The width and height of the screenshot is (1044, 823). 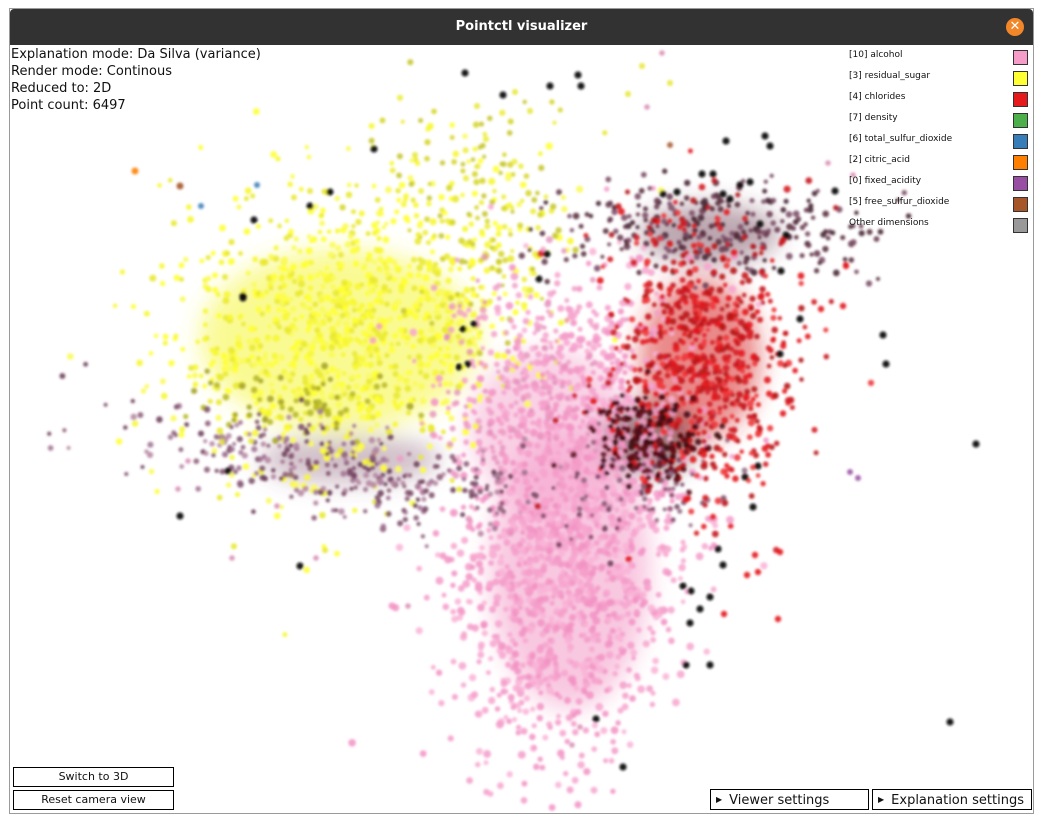 I want to click on viewer-settings-toggle: ▶ Viewer settings, so click(x=789, y=799).